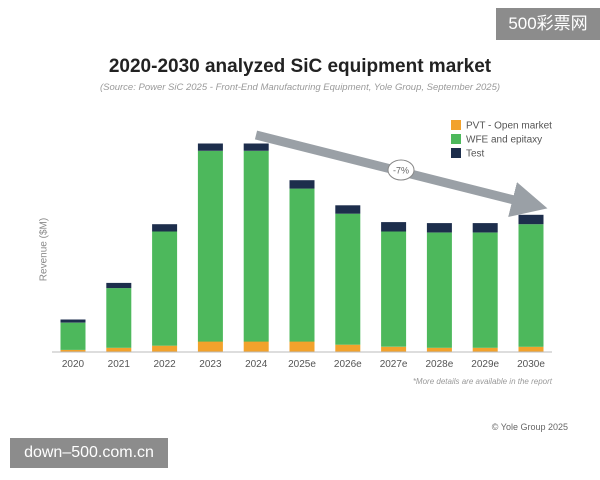 This screenshot has width=600, height=480. What do you see at coordinates (394, 364) in the screenshot?
I see `x-tick-2027e: 2027e` at bounding box center [394, 364].